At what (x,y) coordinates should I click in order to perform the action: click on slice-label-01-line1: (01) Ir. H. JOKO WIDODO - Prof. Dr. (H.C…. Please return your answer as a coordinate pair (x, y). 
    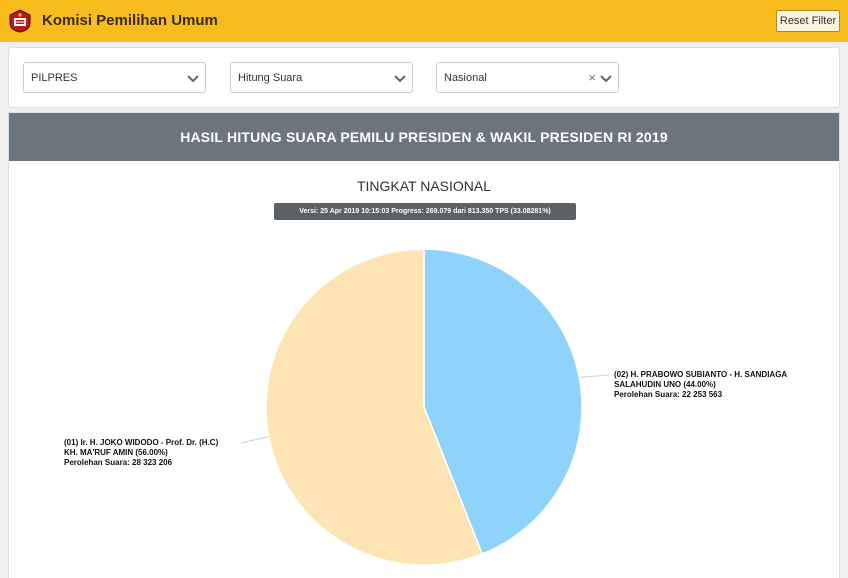
    Looking at the image, I should click on (141, 442).